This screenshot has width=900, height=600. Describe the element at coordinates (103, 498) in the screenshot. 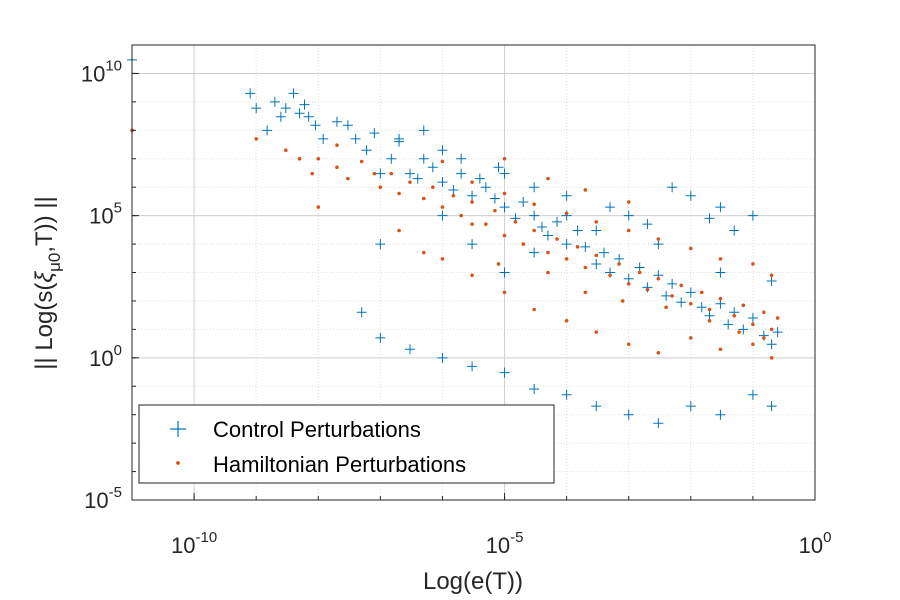

I see `y-tick-label: 10⁻⁵` at that location.